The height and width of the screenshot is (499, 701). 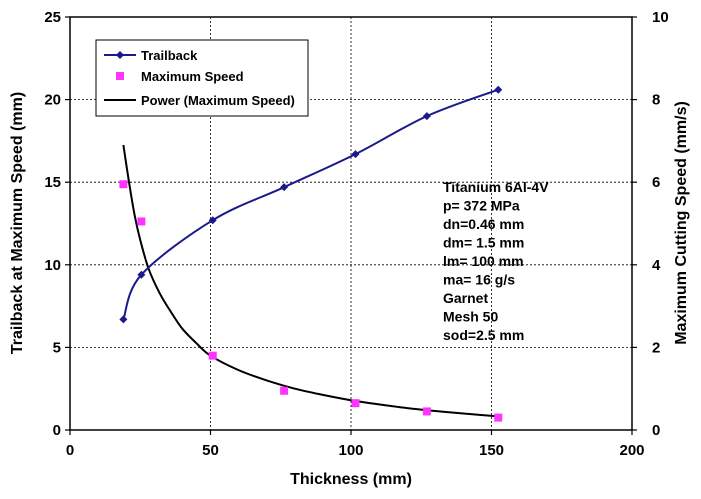 What do you see at coordinates (656, 265) in the screenshot?
I see `y-right-tick-label: 4` at bounding box center [656, 265].